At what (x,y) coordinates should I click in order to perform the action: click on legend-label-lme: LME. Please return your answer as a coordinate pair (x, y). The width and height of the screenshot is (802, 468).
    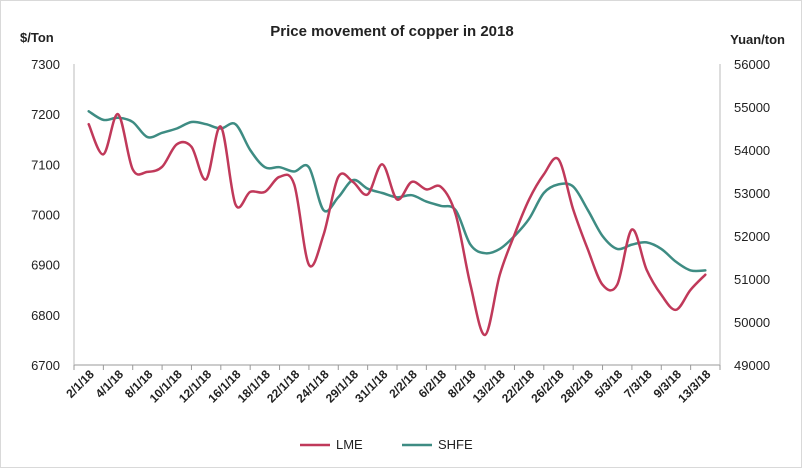
    Looking at the image, I should click on (349, 444).